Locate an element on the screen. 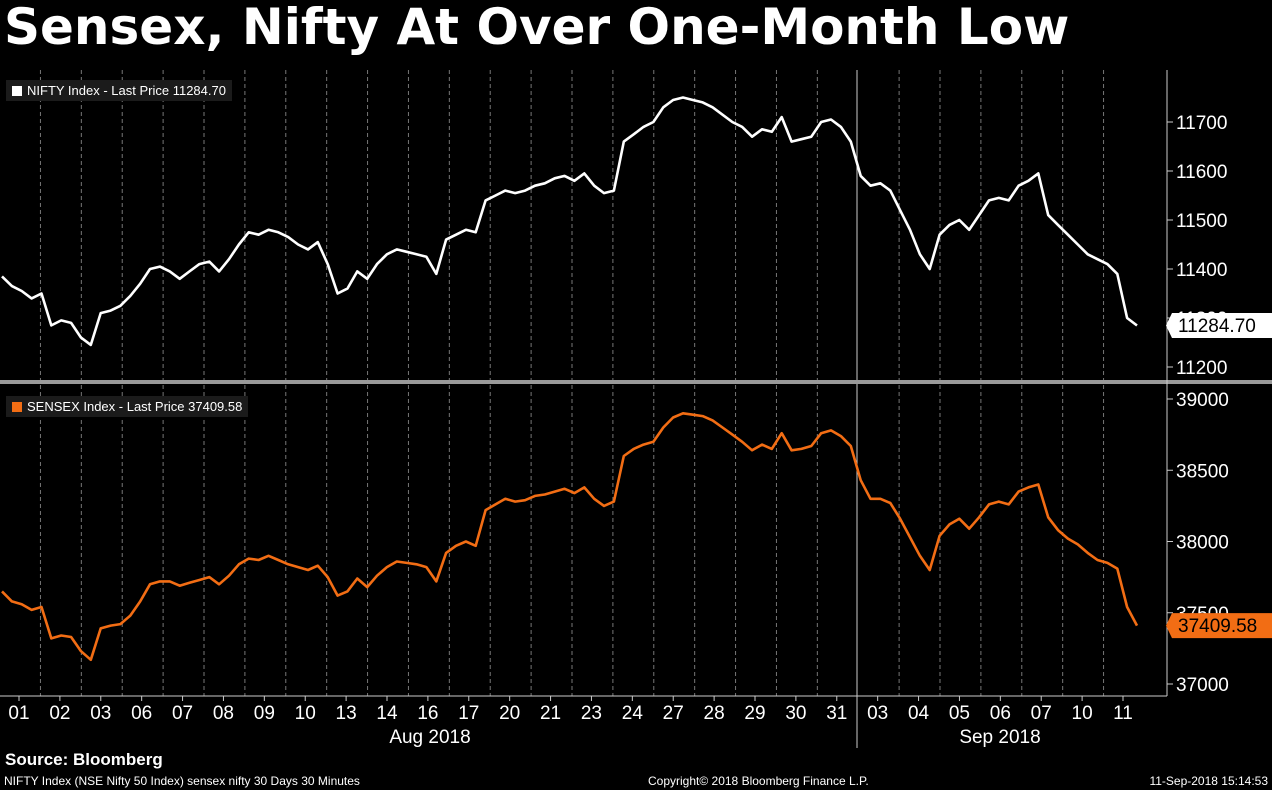  y-tick-label-nifty: 11600 is located at coordinates (1201, 172).